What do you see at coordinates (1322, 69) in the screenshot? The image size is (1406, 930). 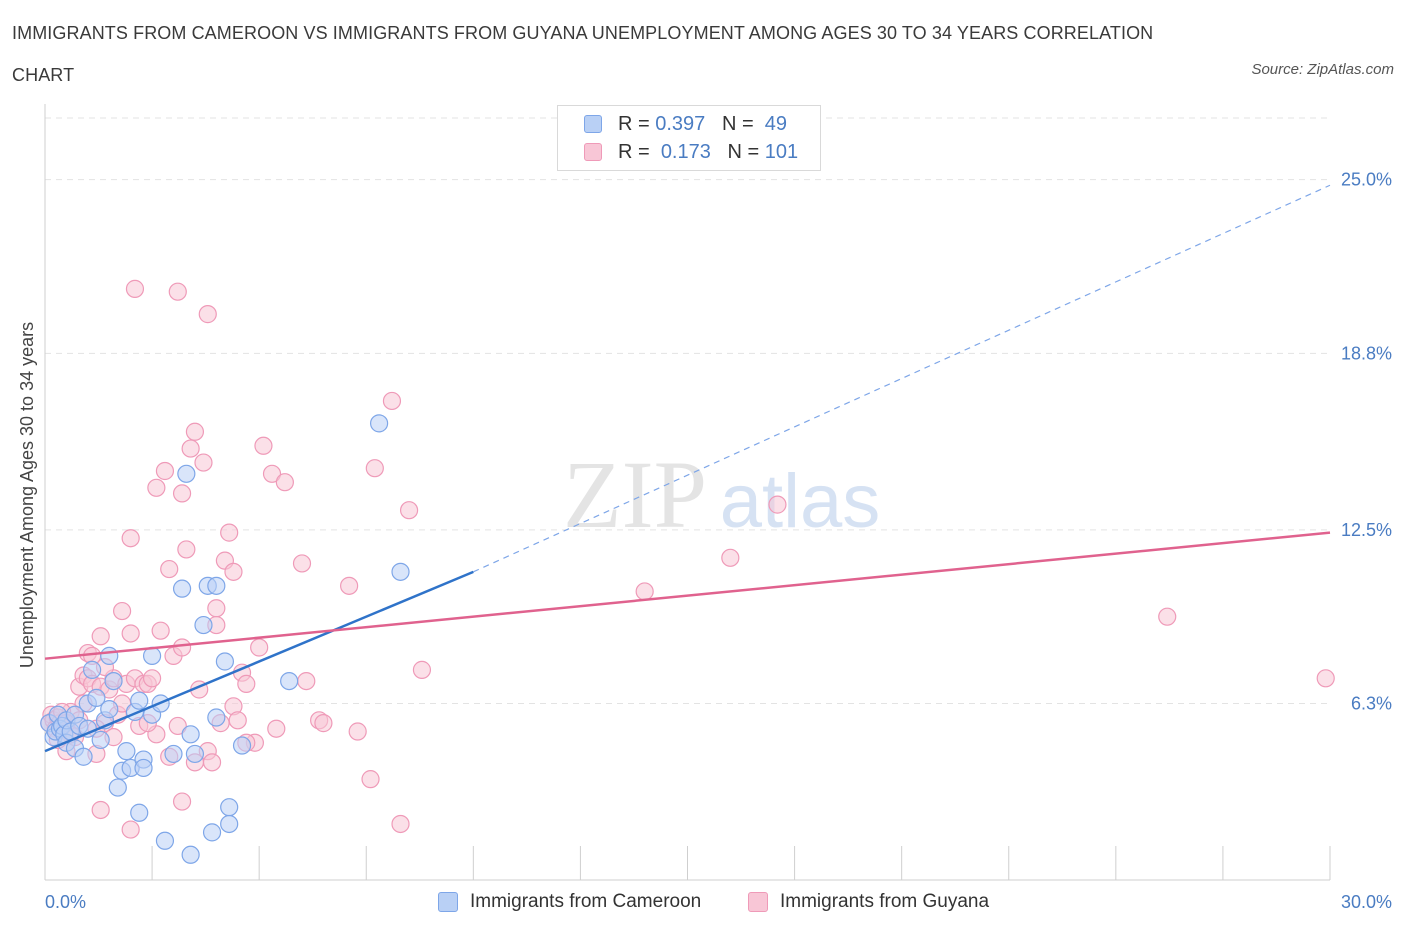 I see `source-note: Source: ZipAtlas.com` at bounding box center [1322, 69].